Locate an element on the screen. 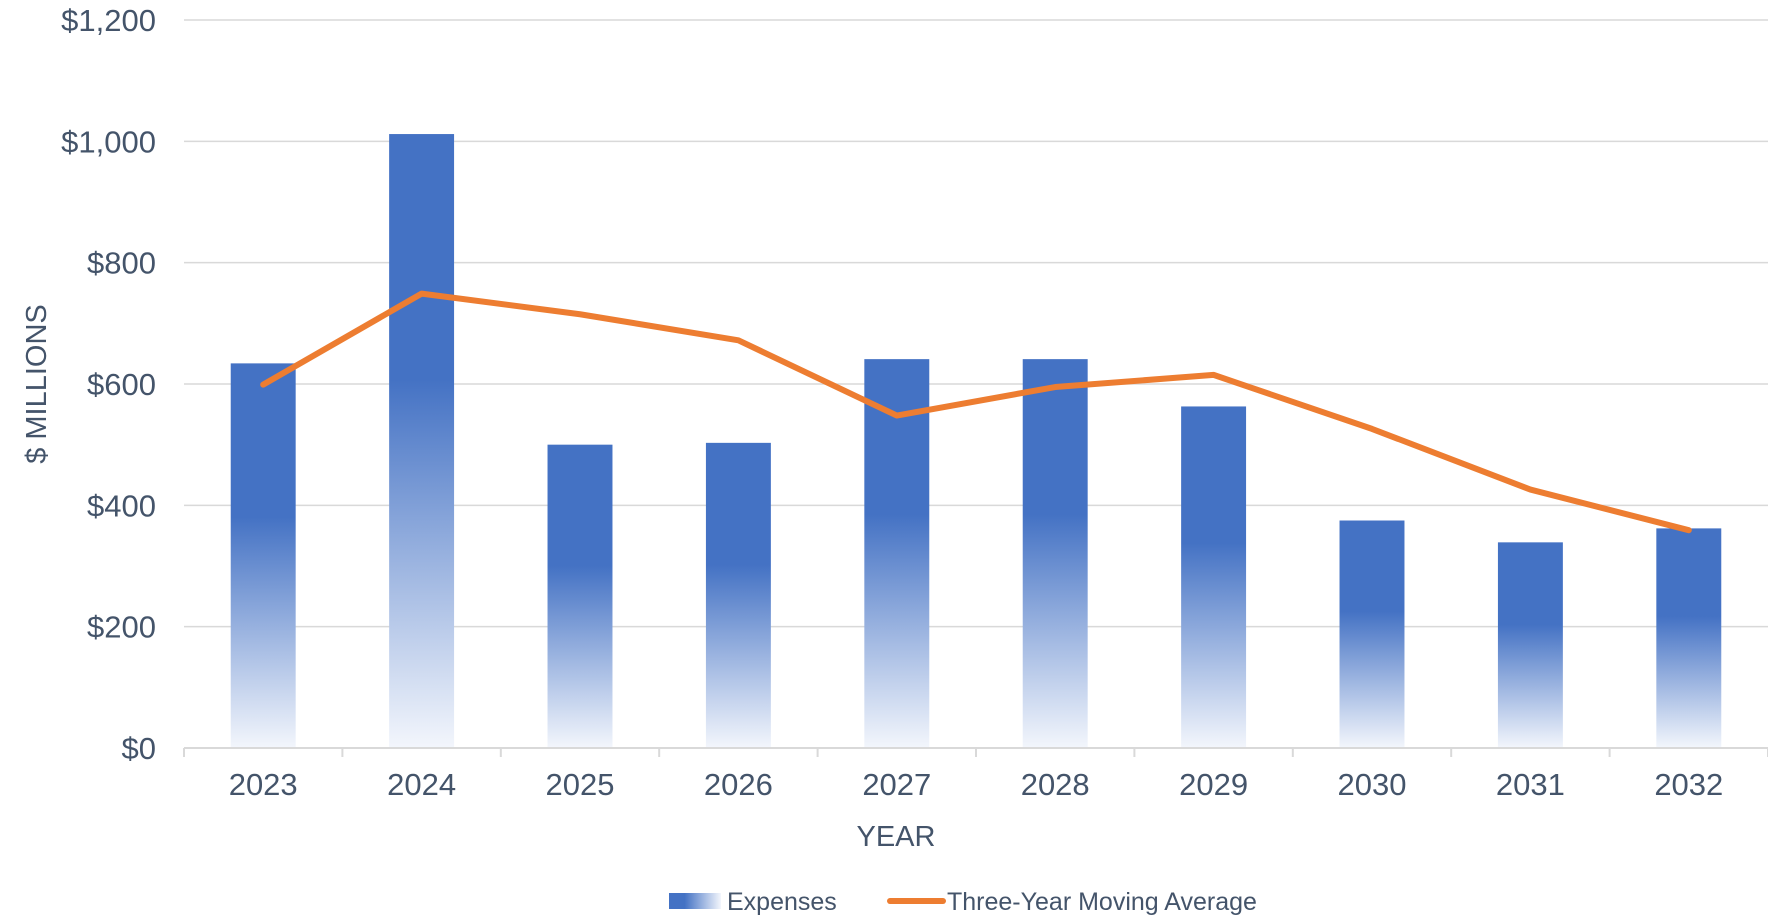 This screenshot has width=1768, height=916. legend-label-expenses: Expenses is located at coordinates (782, 902).